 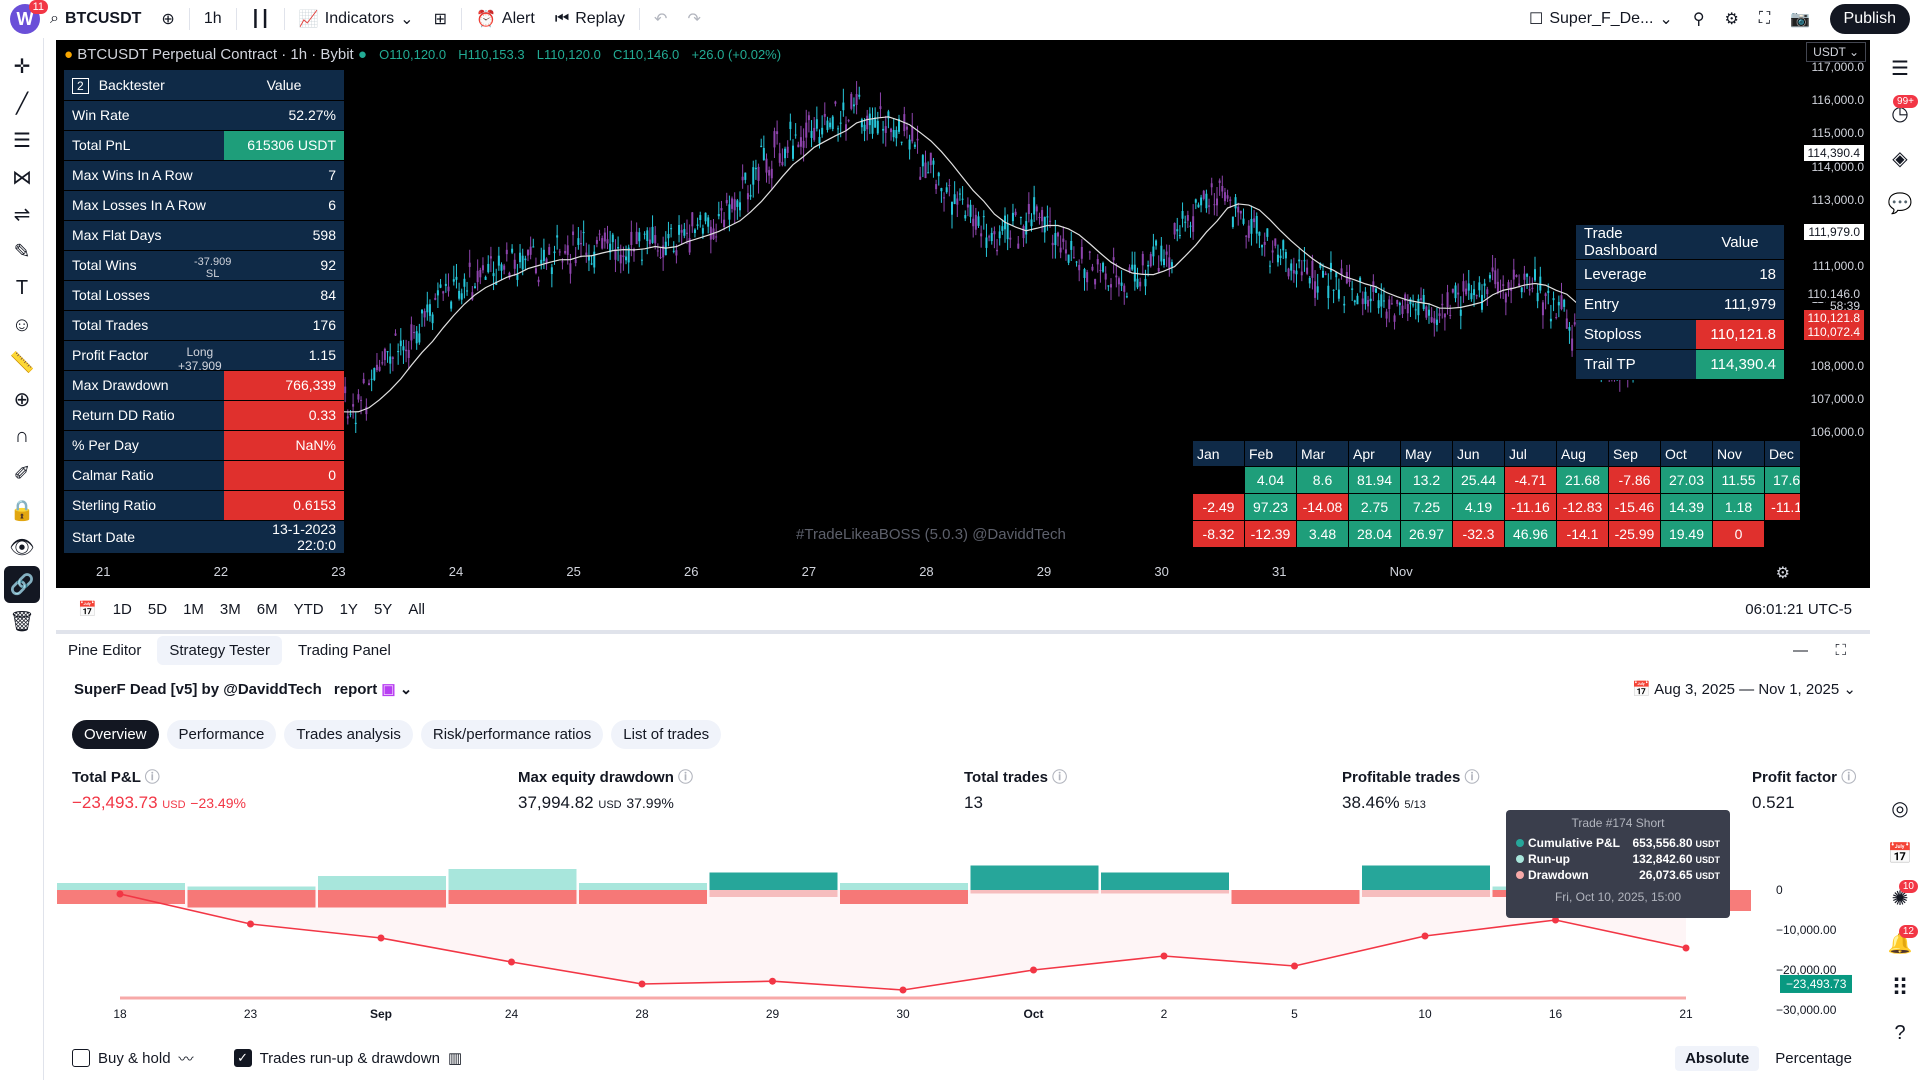 What do you see at coordinates (22, 178) in the screenshot?
I see `pattern-icon: ⋈` at bounding box center [22, 178].